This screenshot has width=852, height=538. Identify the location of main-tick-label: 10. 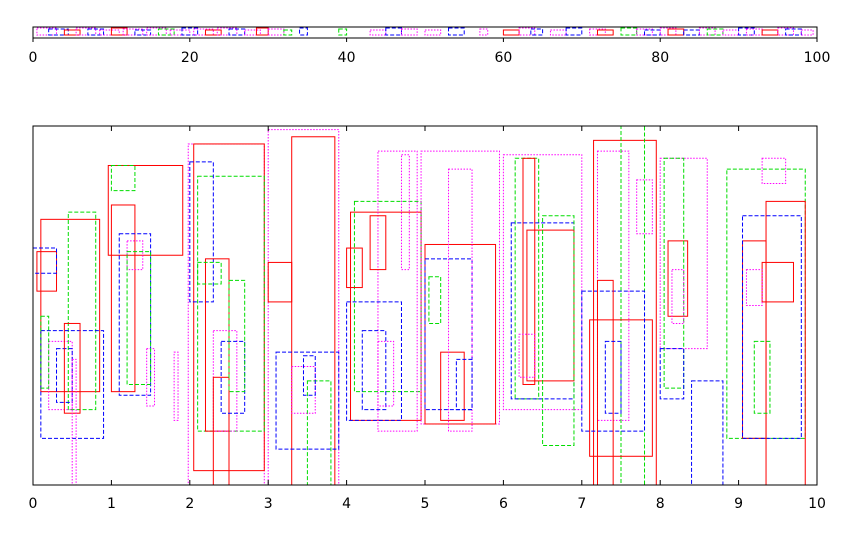
(817, 504).